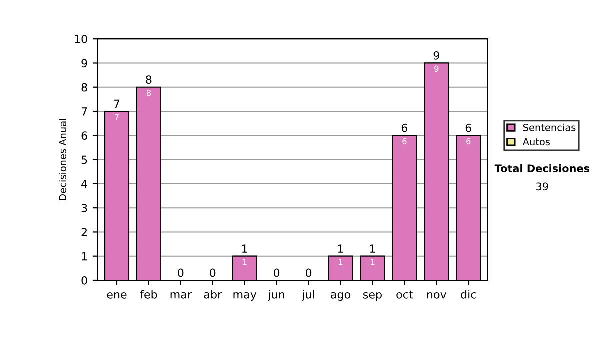 This screenshot has height=340, width=600. What do you see at coordinates (245, 296) in the screenshot?
I see `x-tick-label: may` at bounding box center [245, 296].